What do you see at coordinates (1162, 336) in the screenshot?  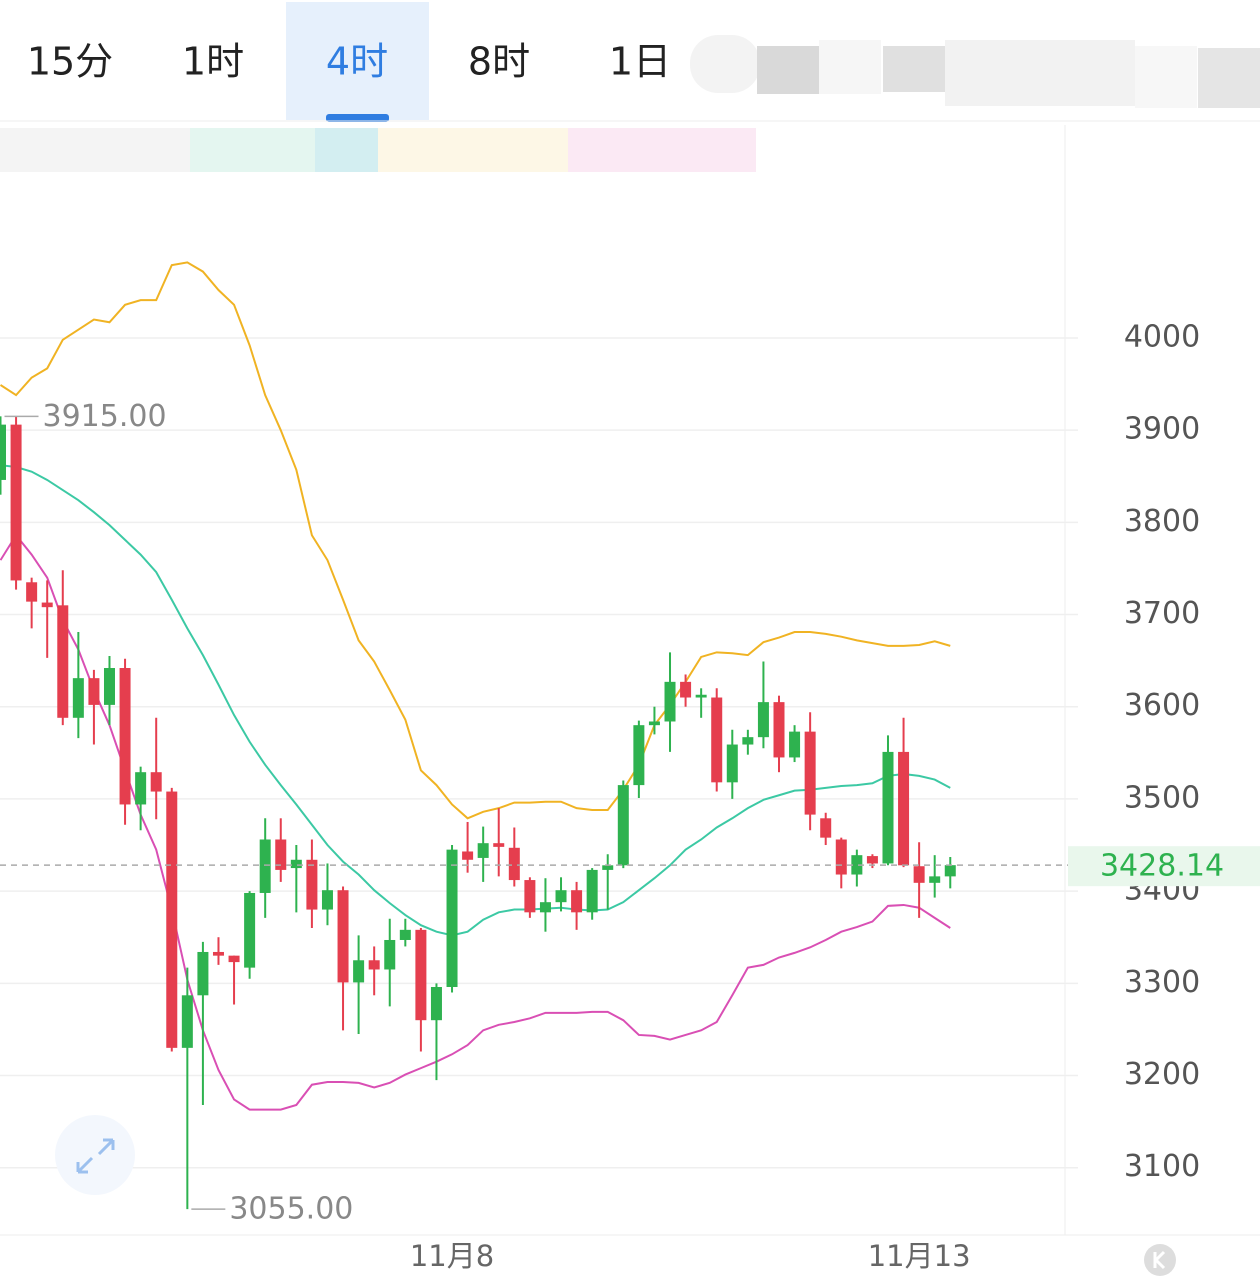 I see `y-tick-label: 4000` at bounding box center [1162, 336].